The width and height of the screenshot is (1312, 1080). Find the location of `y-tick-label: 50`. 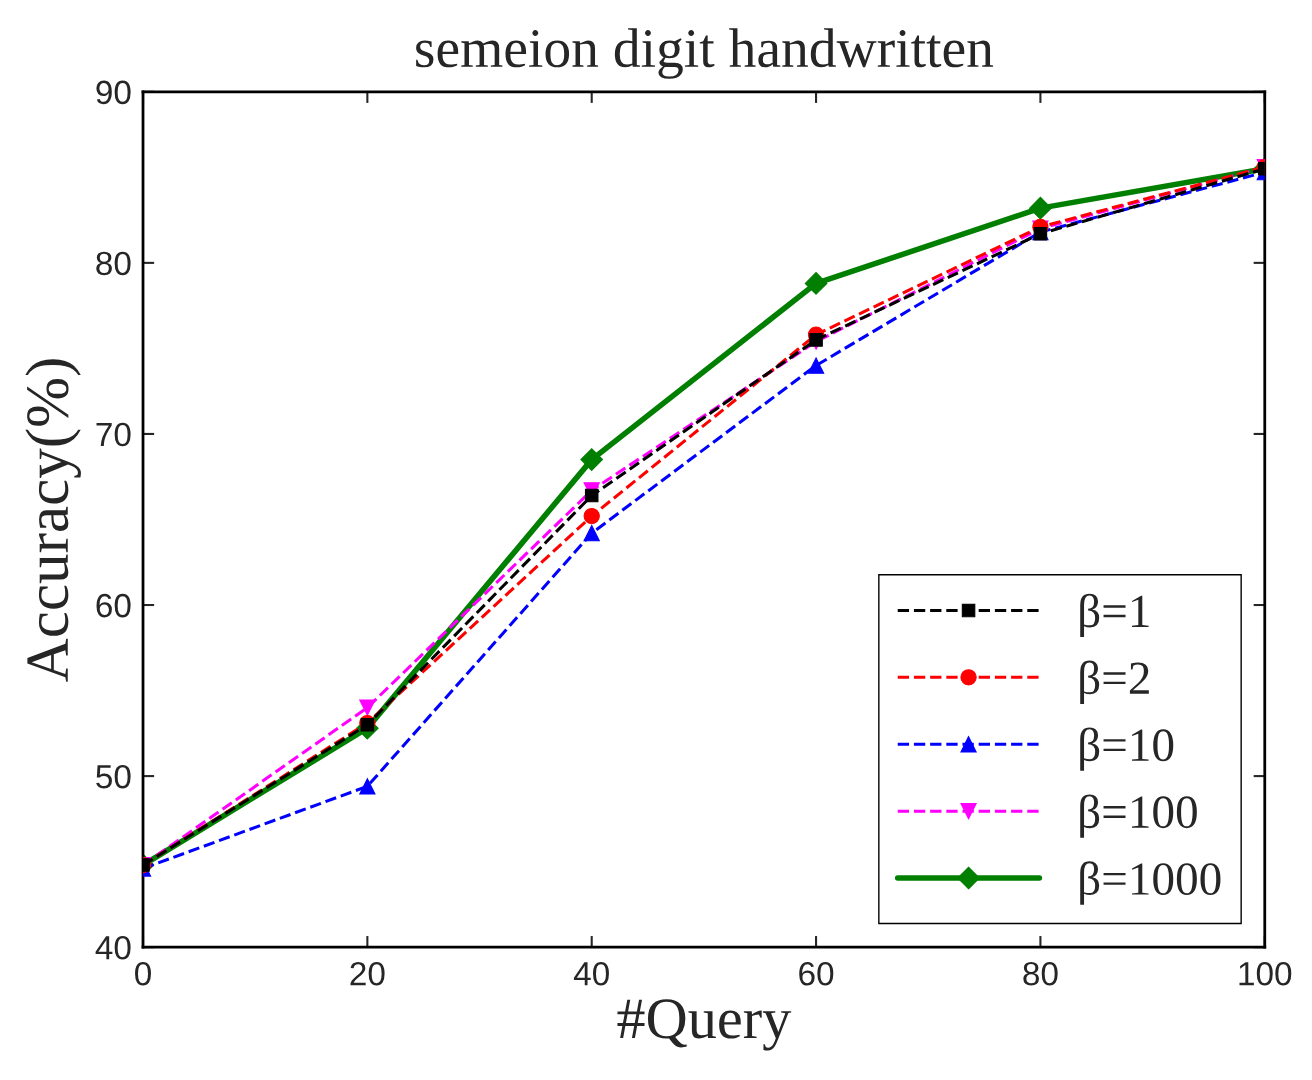

y-tick-label: 50 is located at coordinates (113, 776).